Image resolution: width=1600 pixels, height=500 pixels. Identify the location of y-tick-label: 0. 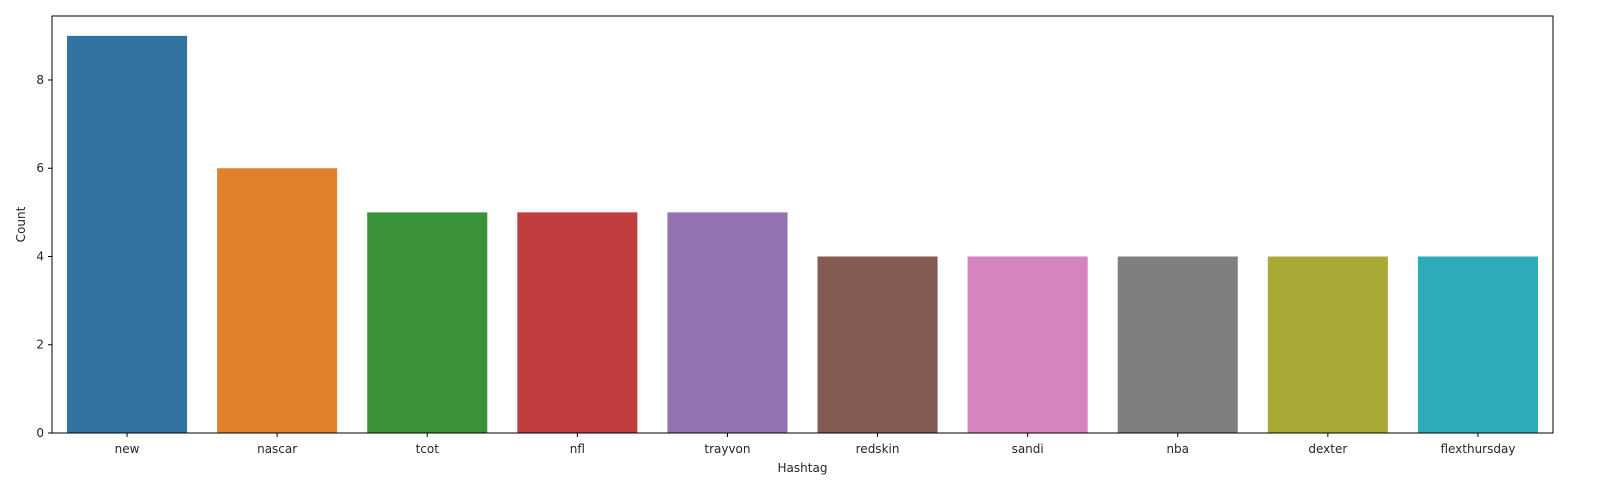
(40, 433).